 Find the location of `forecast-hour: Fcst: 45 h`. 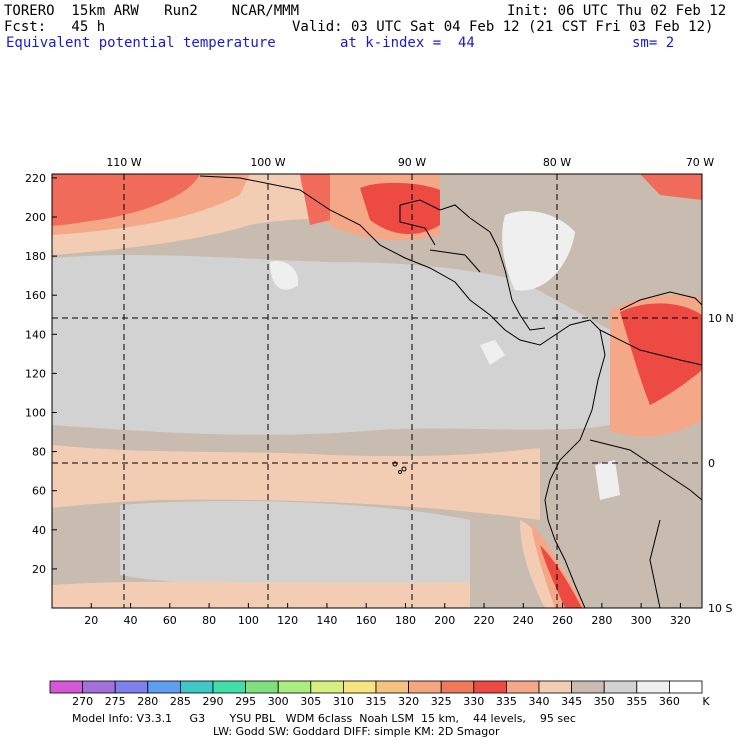

forecast-hour: Fcst: 45 h is located at coordinates (55, 27).